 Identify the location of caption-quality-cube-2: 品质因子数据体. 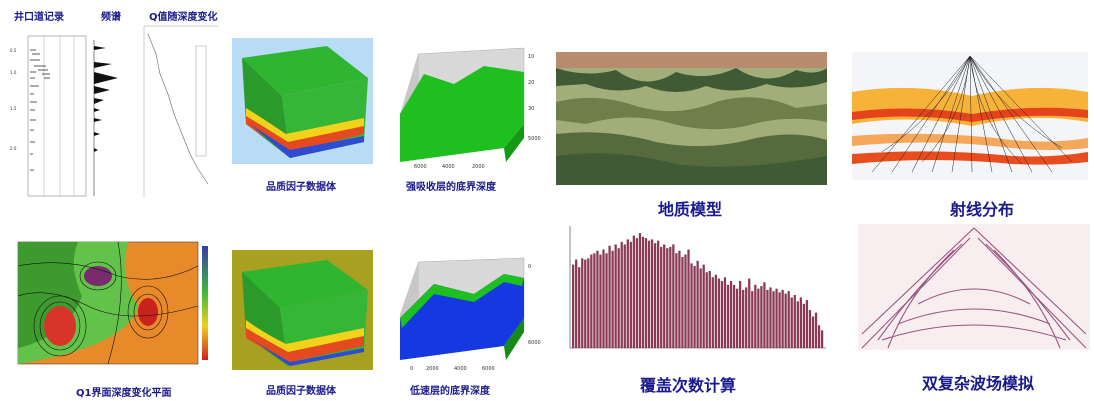
(301, 391).